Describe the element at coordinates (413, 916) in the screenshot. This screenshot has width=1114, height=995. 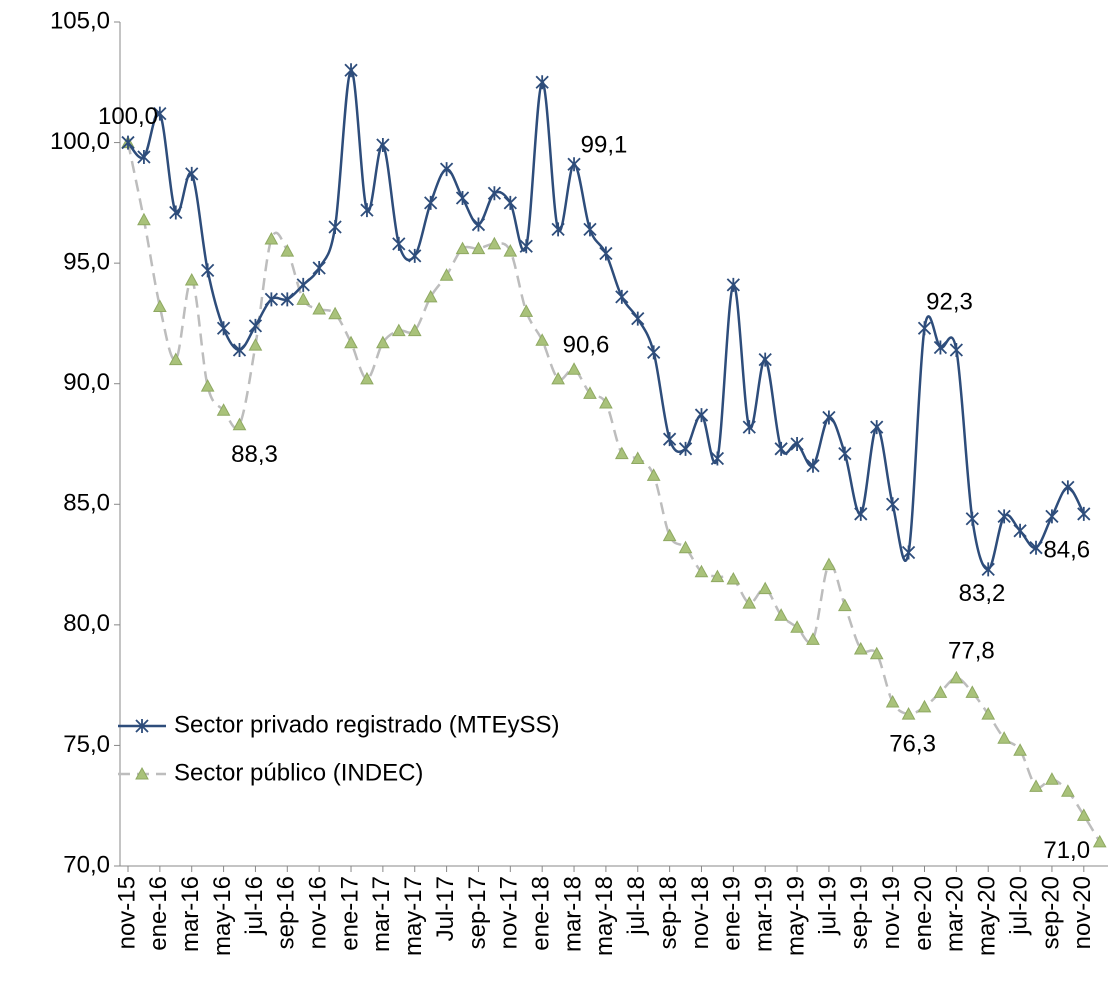
I see `x-tick-label: may-17` at that location.